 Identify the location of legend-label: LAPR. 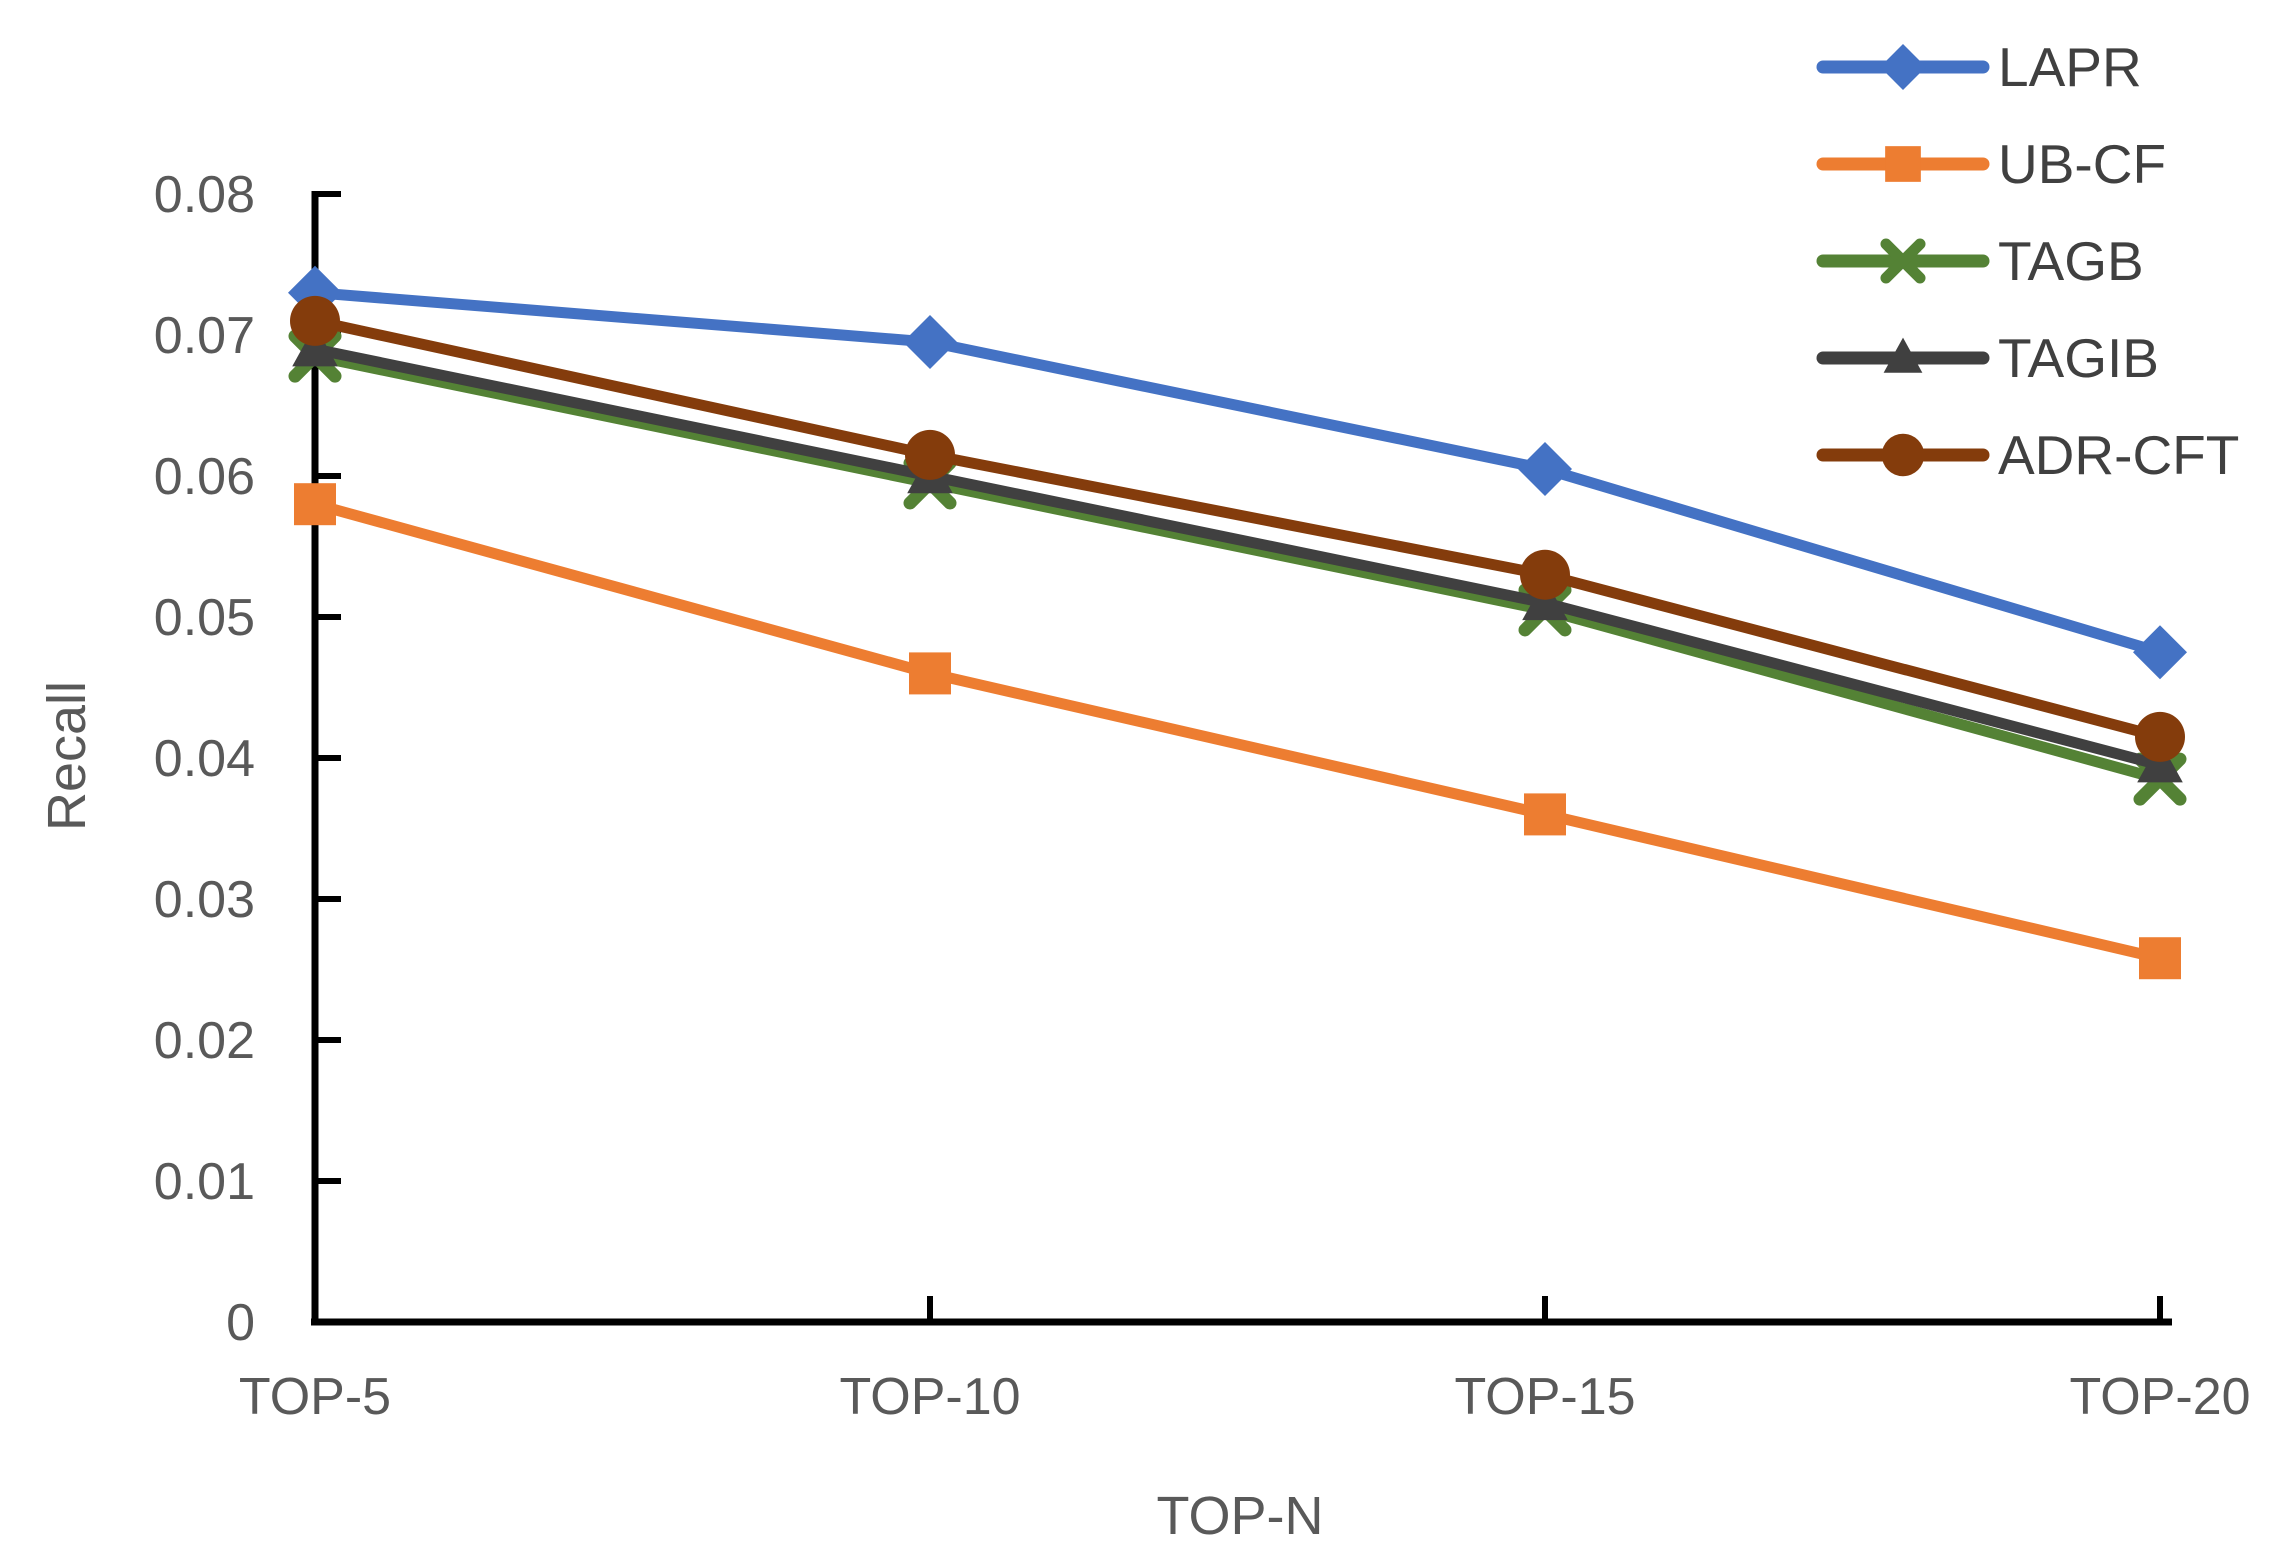
(2070, 67).